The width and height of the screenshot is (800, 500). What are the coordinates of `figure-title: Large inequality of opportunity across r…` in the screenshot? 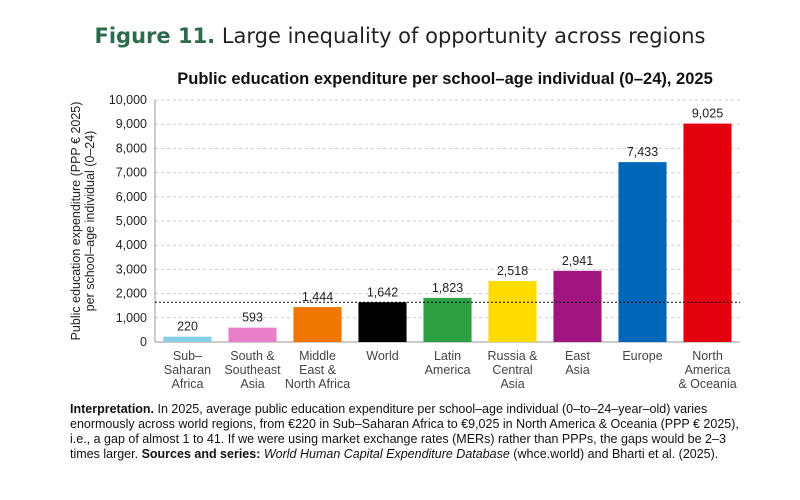 It's located at (463, 36).